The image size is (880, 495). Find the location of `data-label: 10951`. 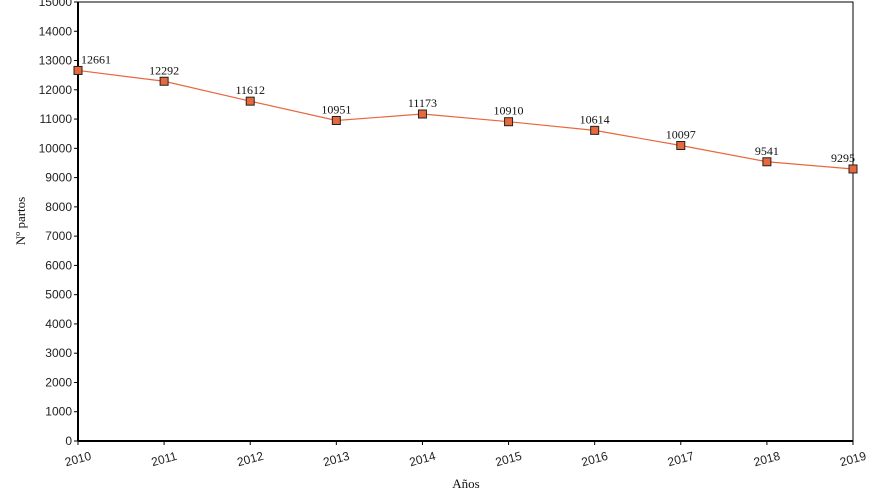

data-label: 10951 is located at coordinates (336, 110).